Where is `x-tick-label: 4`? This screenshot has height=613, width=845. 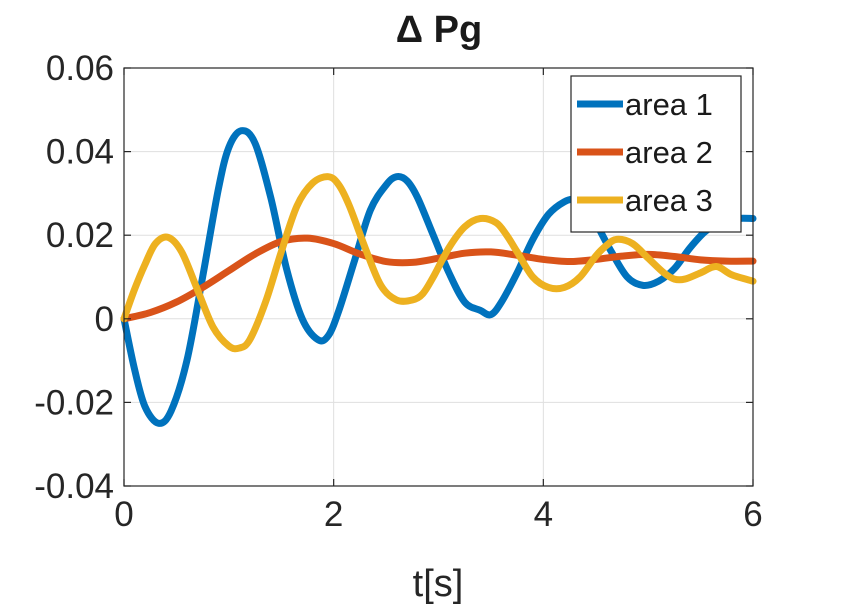
x-tick-label: 4 is located at coordinates (543, 514).